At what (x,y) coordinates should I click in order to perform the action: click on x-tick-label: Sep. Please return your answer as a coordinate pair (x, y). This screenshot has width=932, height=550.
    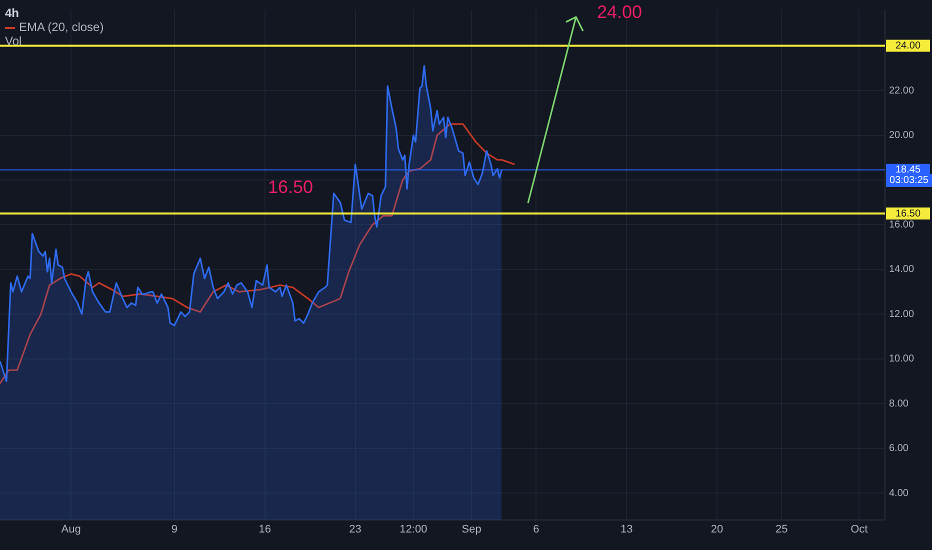
    Looking at the image, I should click on (472, 530).